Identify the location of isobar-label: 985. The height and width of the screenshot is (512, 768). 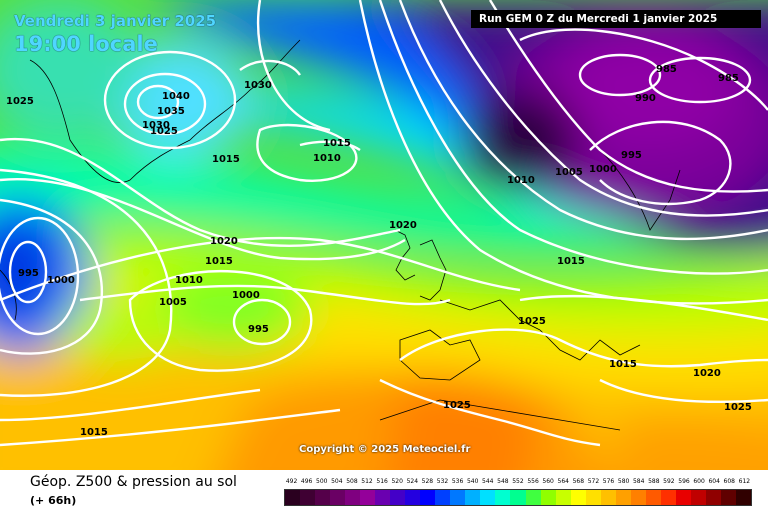
(666, 69).